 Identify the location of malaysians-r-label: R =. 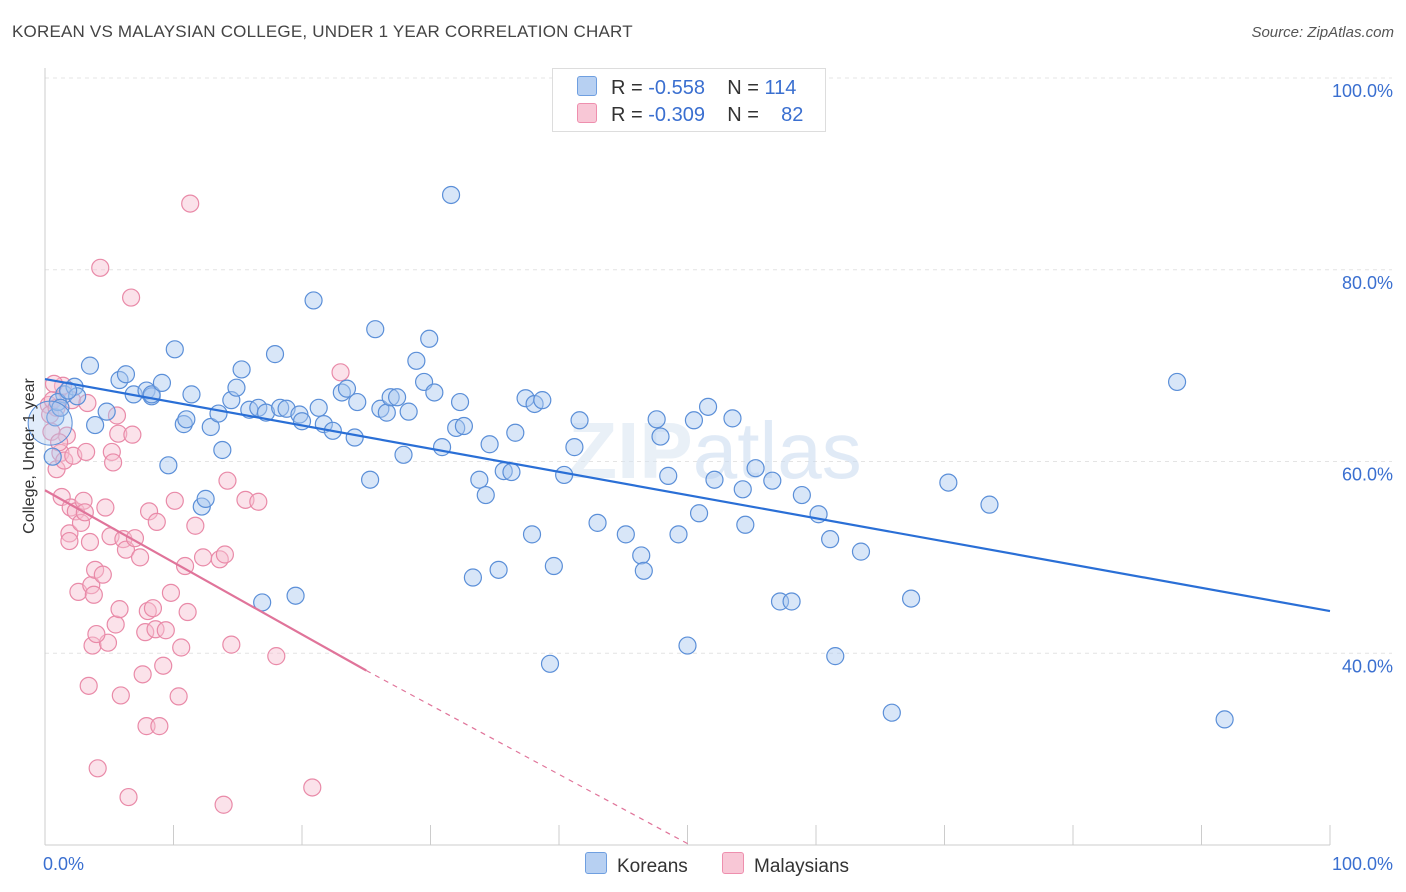
(627, 115).